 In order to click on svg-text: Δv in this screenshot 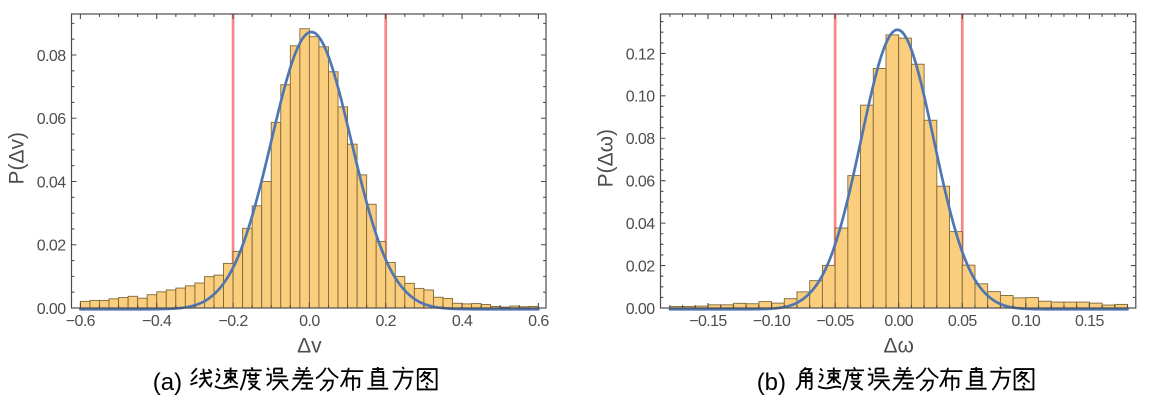, I will do `click(309, 346)`.